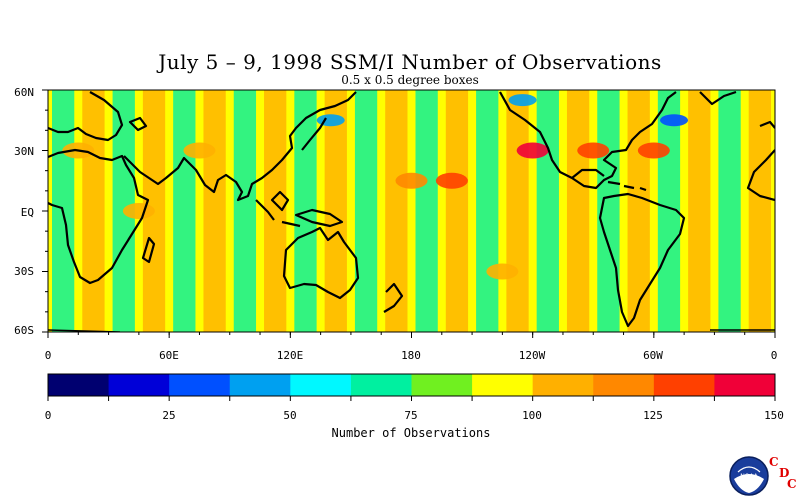 Image resolution: width=800 pixels, height=500 pixels. I want to click on lon-label-60w: 60W, so click(653, 355).